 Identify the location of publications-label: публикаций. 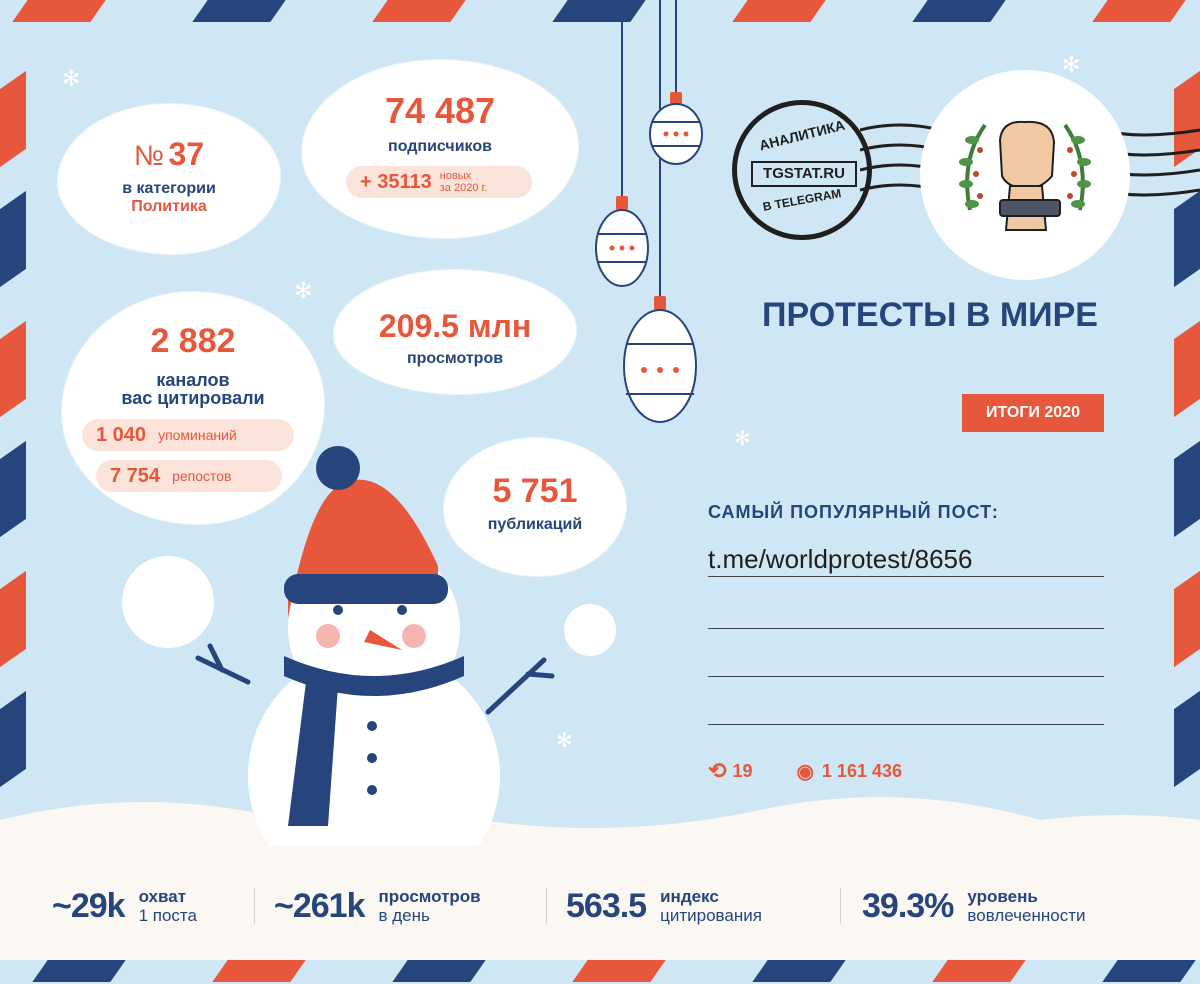
(535, 524).